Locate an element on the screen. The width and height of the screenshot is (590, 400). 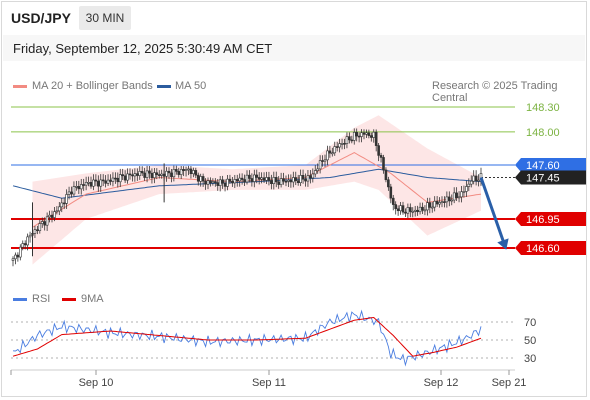
x-tick-label: Sep 11 is located at coordinates (269, 383).